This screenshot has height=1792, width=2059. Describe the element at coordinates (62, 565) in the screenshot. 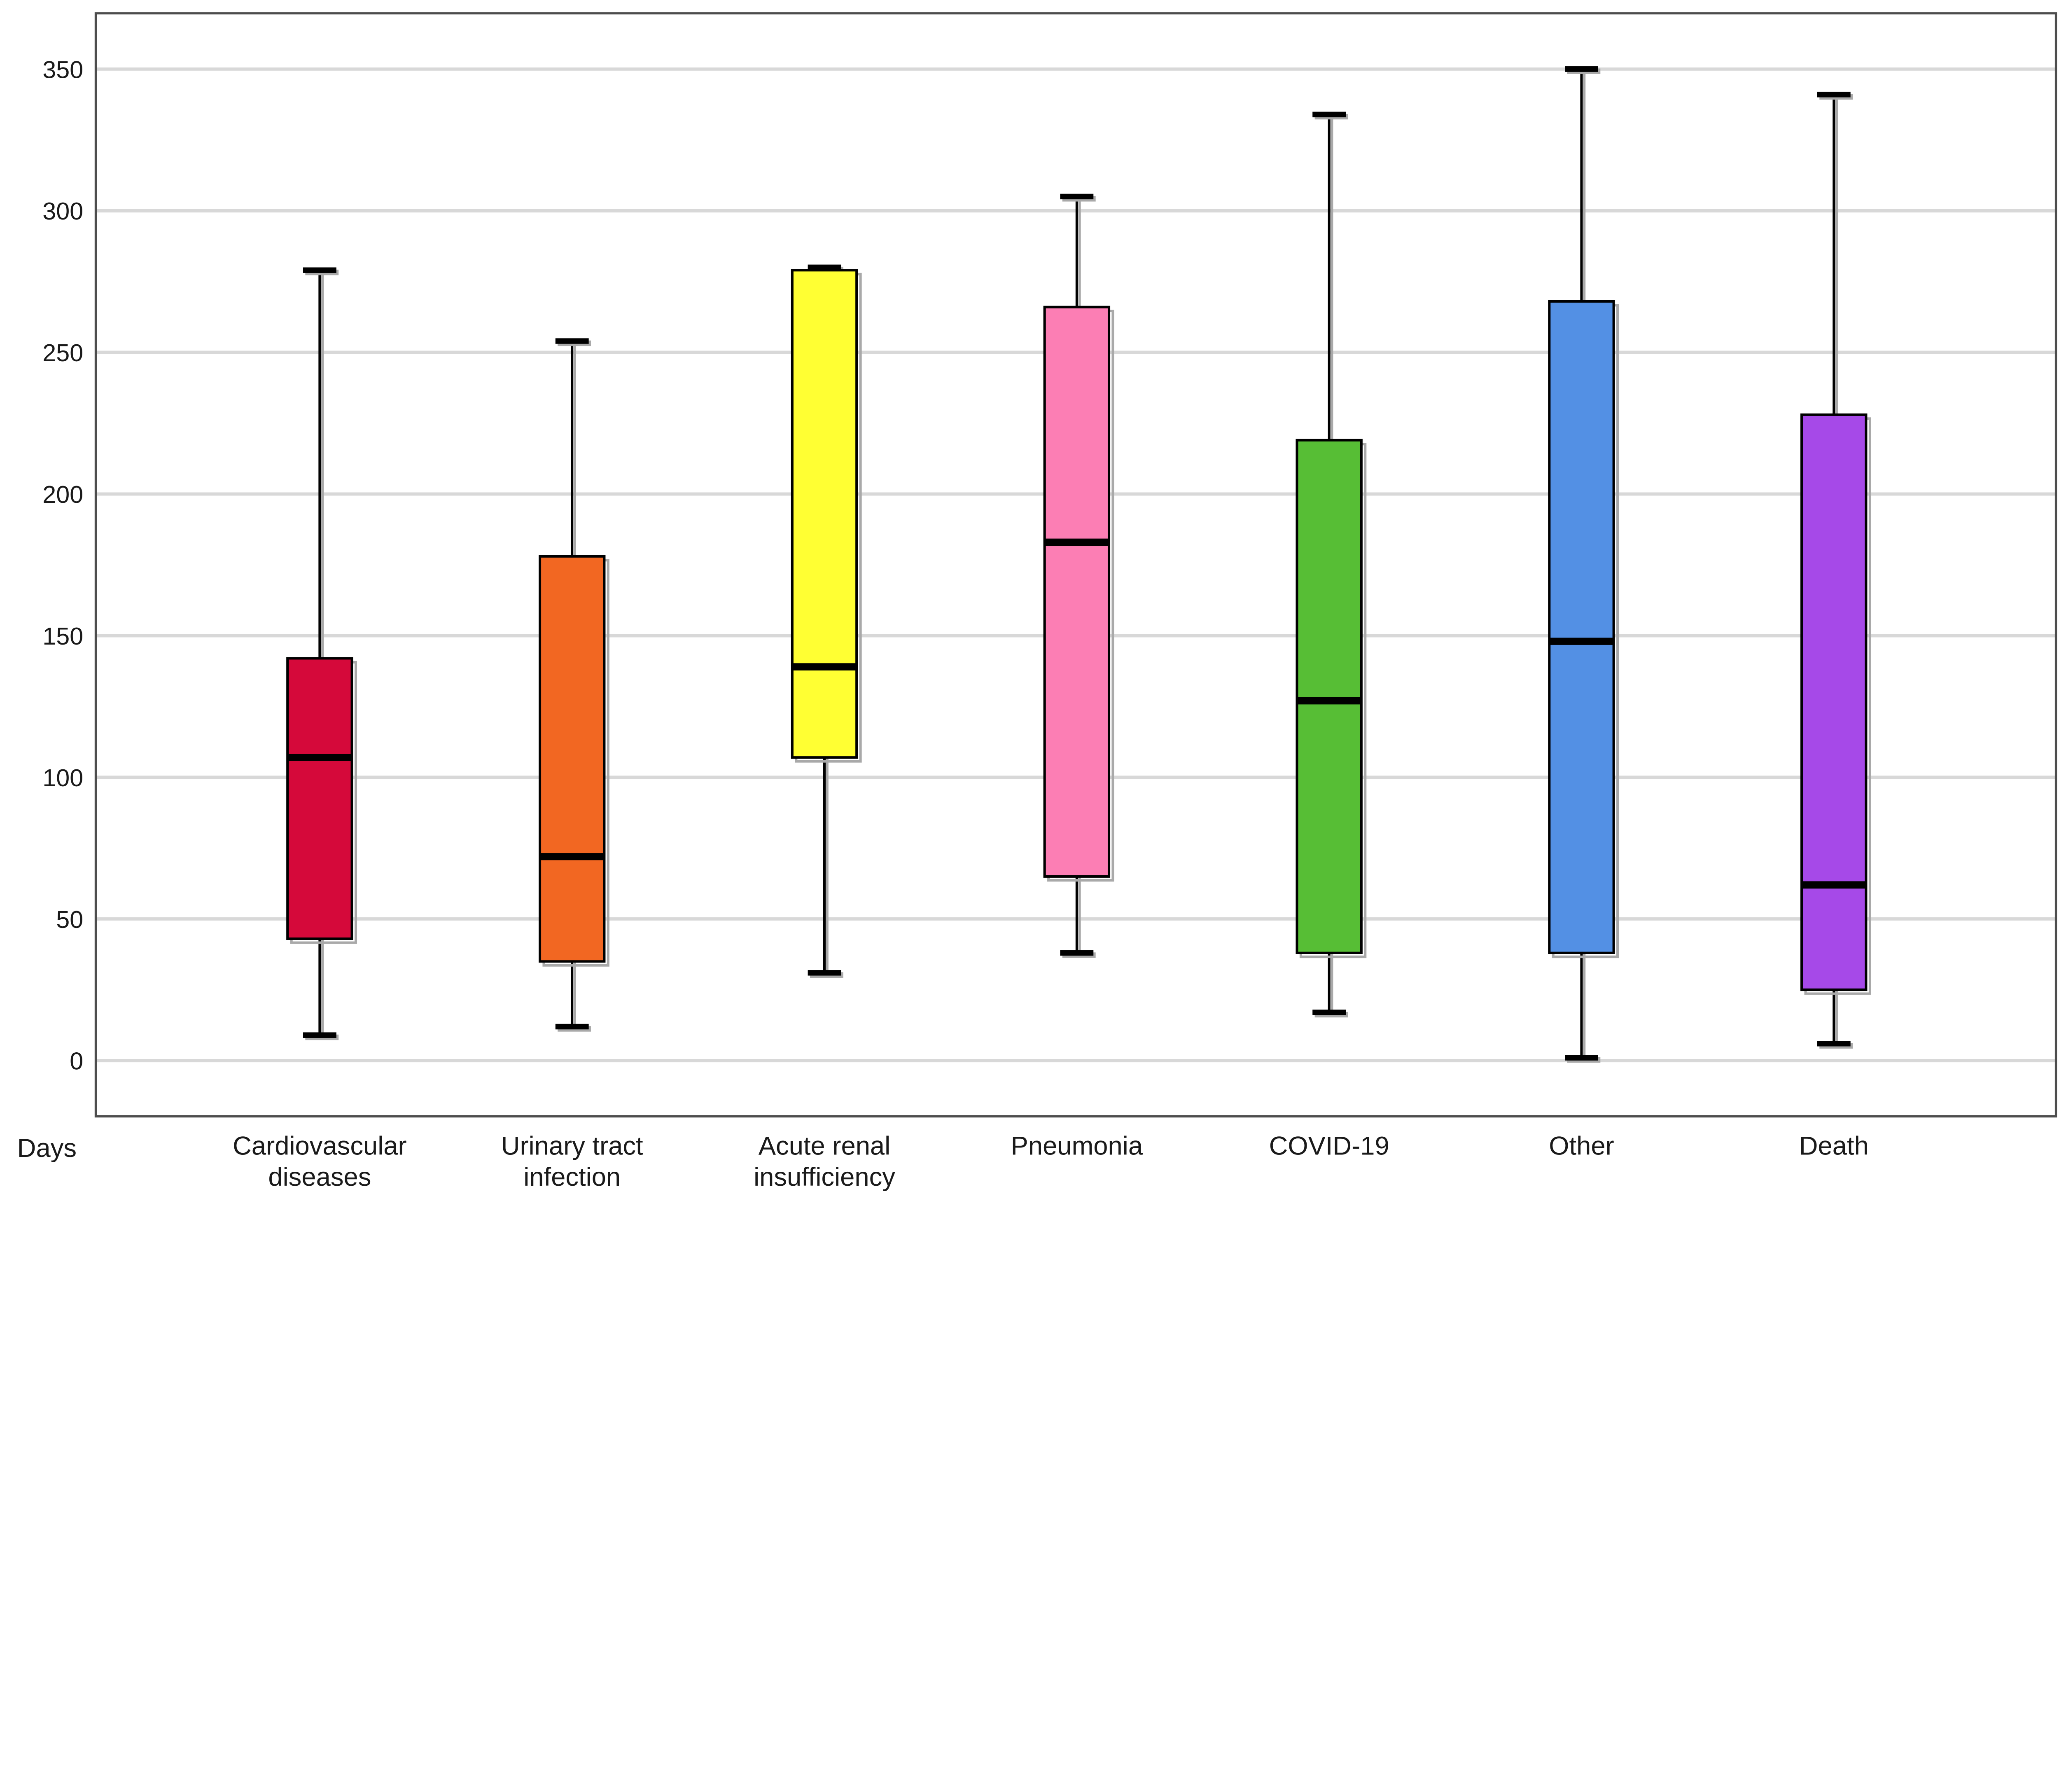

I see `y-axis-tick-labels: 0 50 100 150 200 250 300 350` at that location.